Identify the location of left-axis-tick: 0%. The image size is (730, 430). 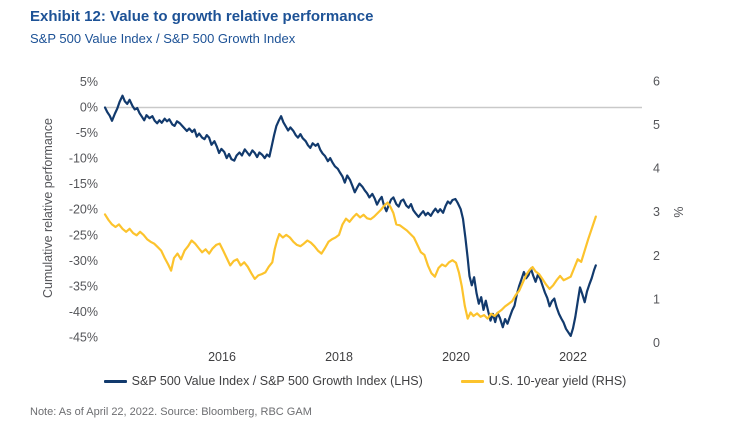
(89, 108).